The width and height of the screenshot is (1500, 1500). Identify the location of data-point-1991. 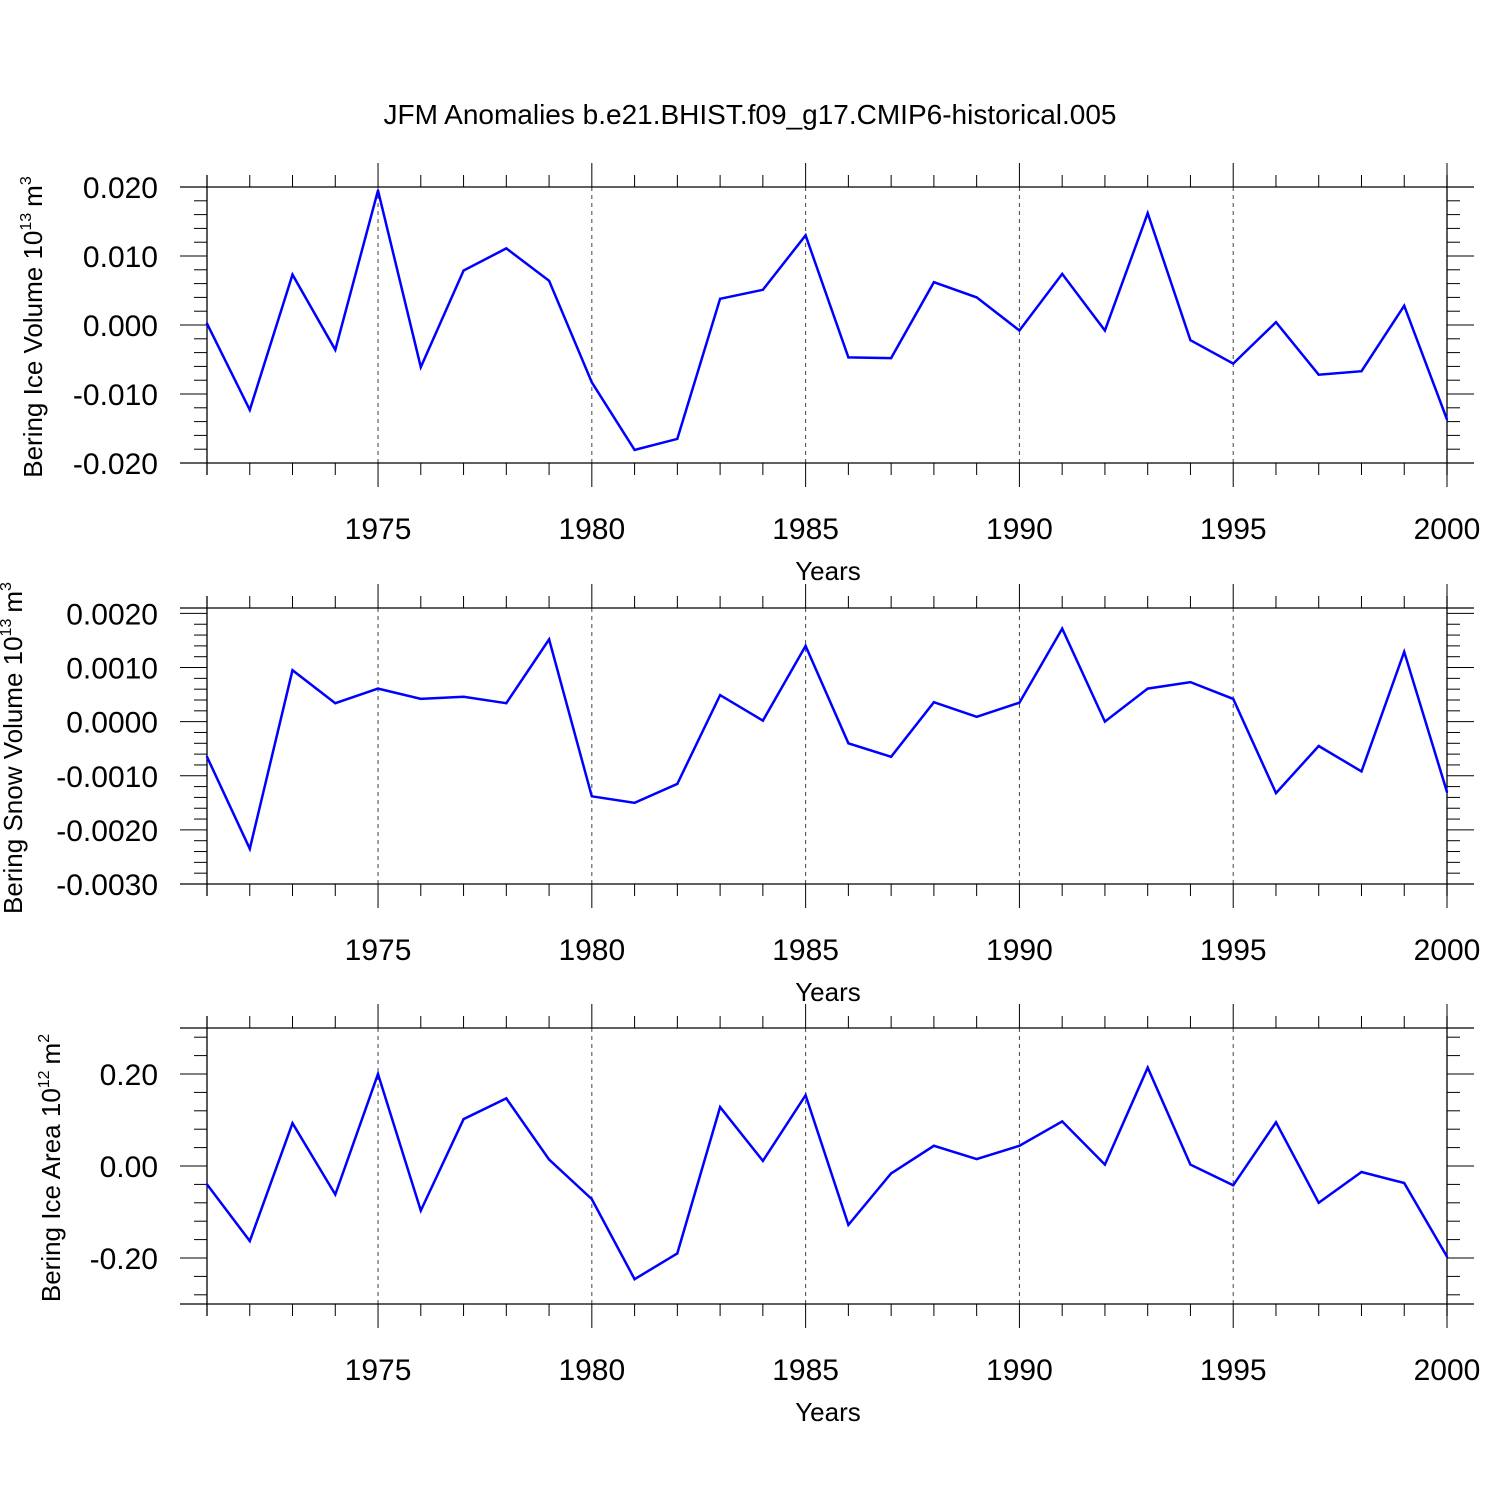
(1062, 274).